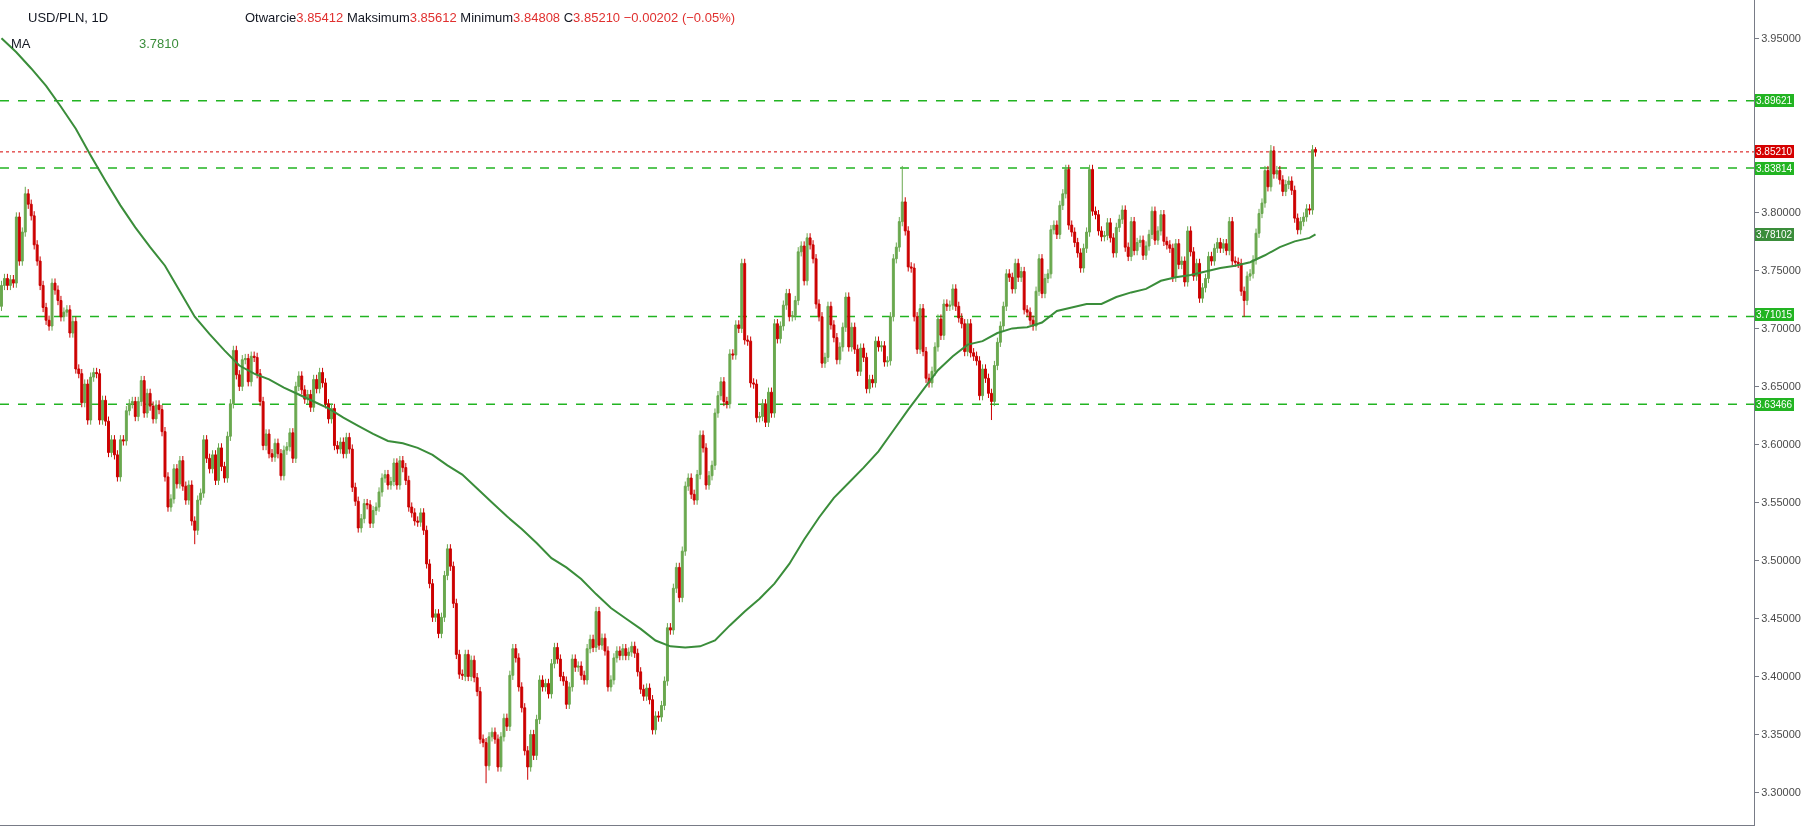  I want to click on y-tick-label: 3.65000, so click(1781, 386).